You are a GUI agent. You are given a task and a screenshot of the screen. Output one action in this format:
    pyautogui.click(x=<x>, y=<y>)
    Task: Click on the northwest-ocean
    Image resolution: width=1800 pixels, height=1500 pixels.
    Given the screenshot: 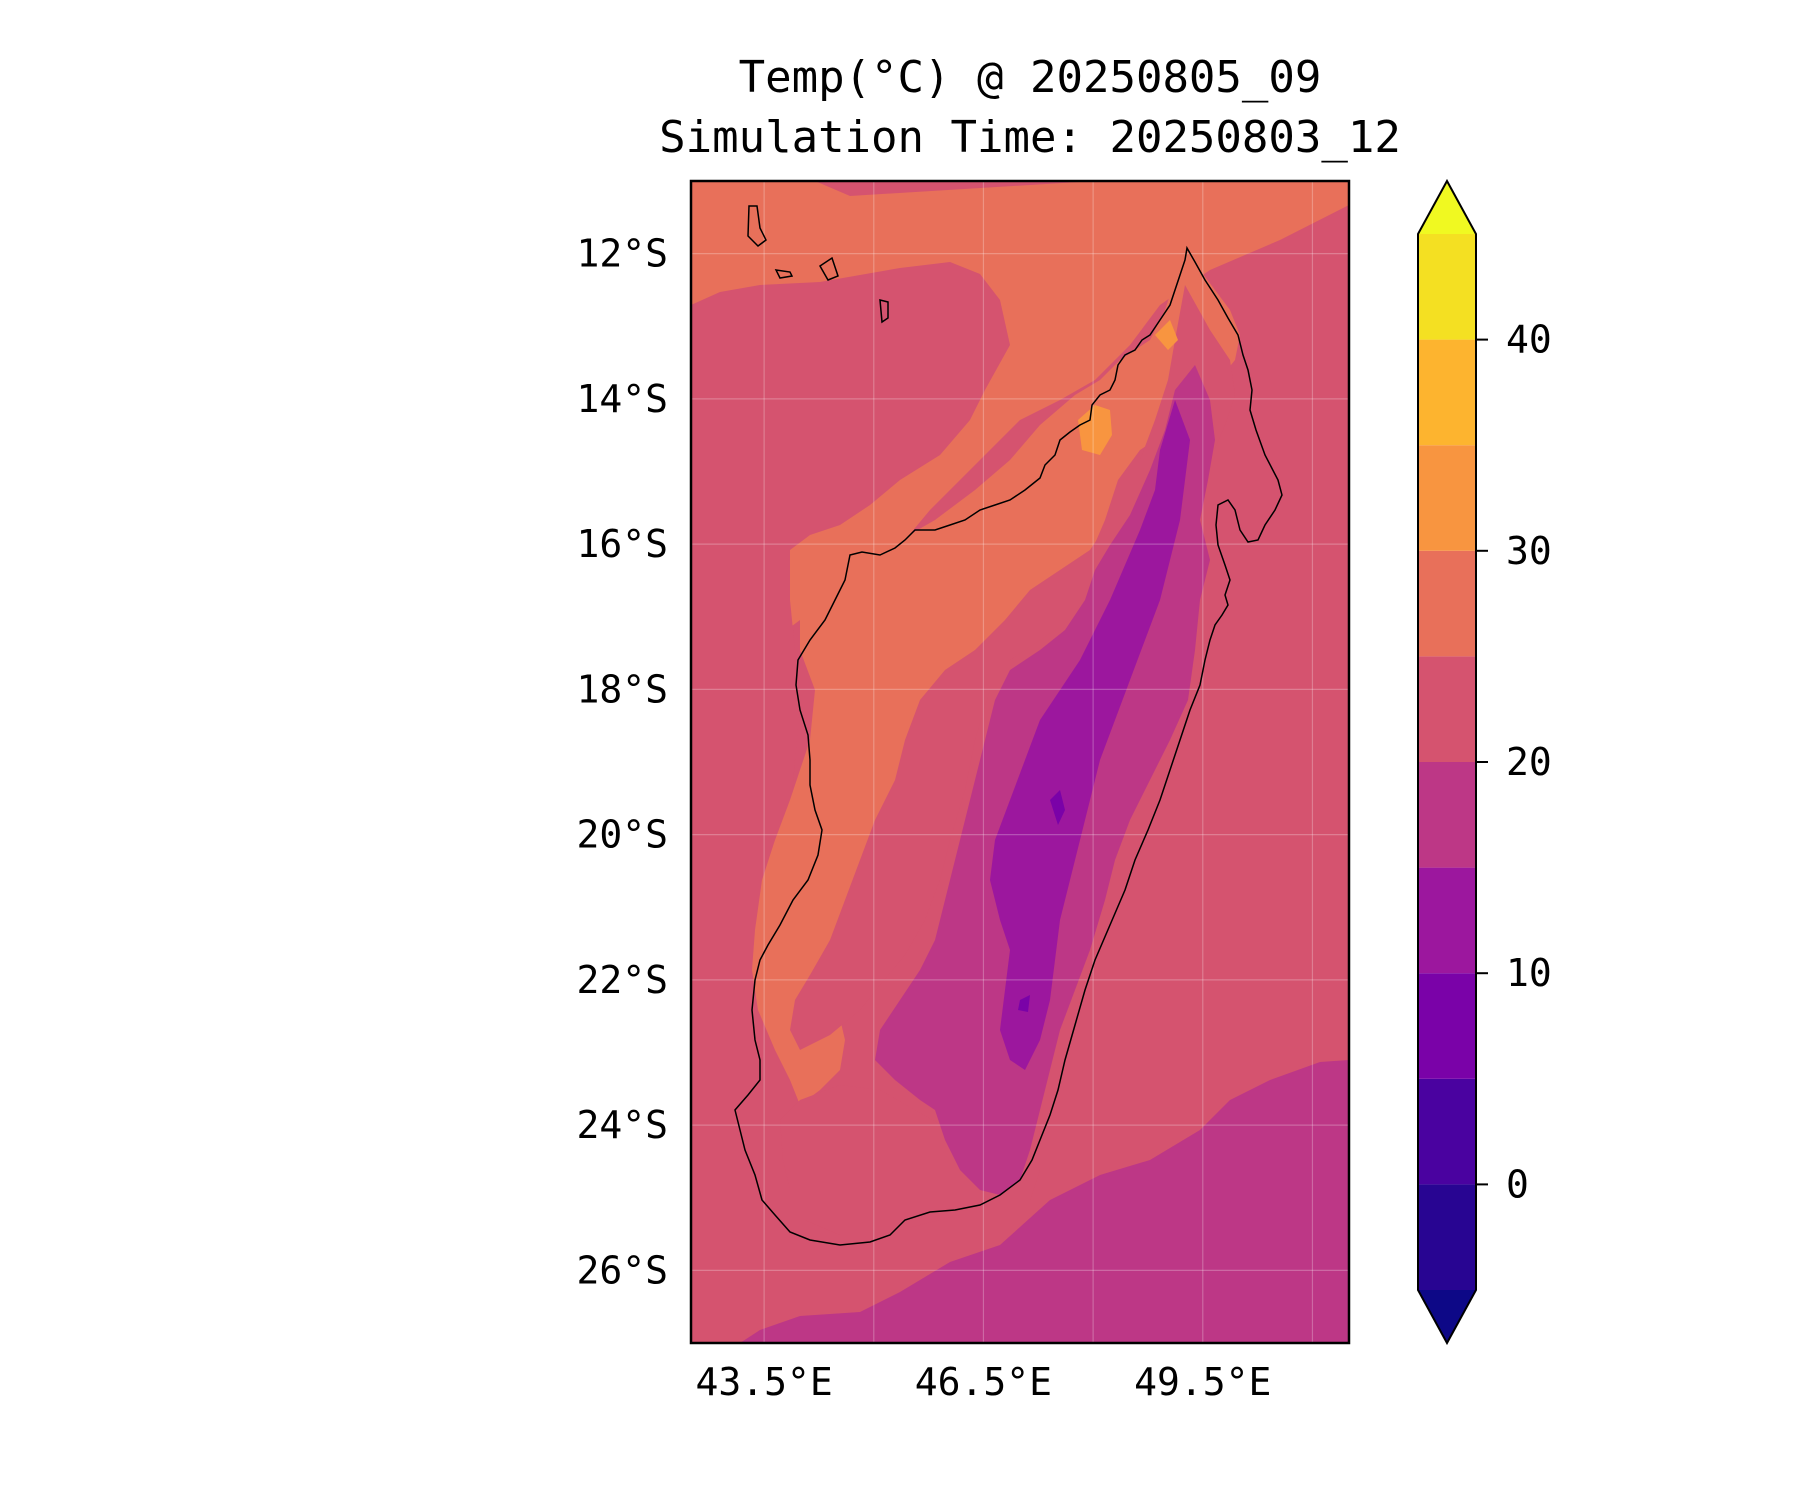 What is the action you would take?
    pyautogui.click(x=850, y=626)
    